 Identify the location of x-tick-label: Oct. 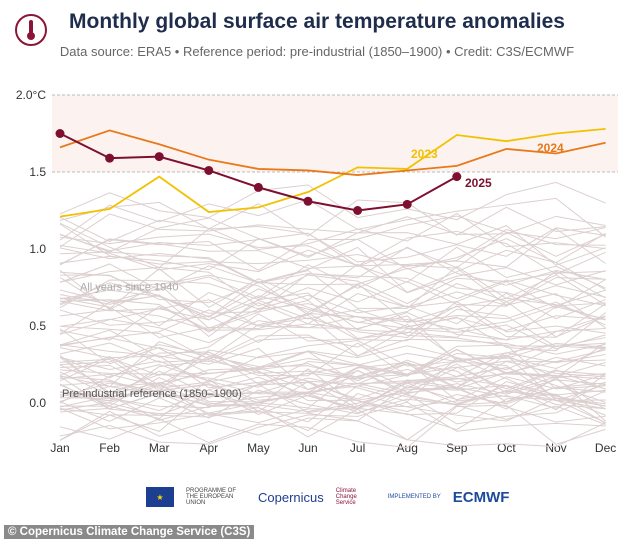
(506, 448).